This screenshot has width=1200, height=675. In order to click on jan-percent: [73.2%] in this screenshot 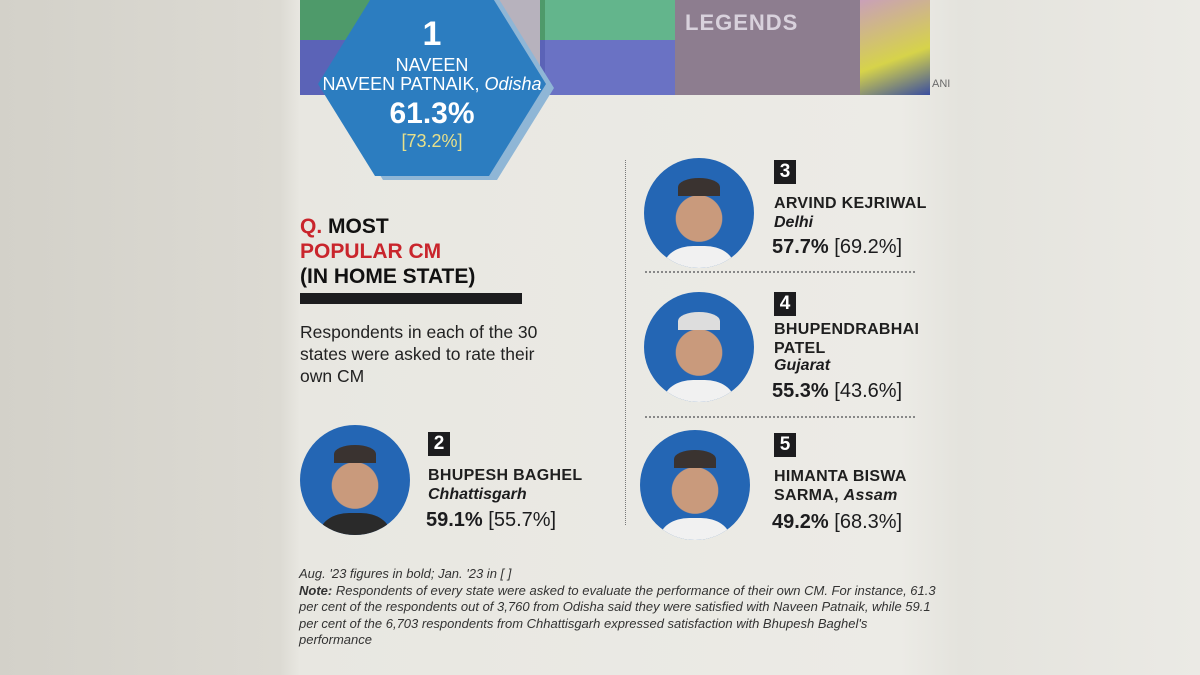, I will do `click(432, 141)`.